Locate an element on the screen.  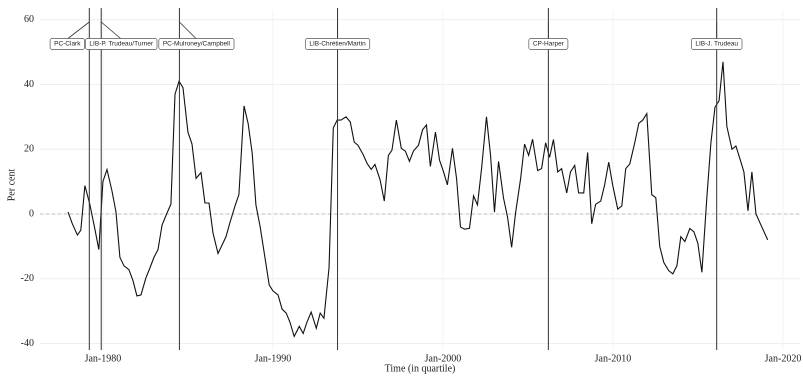
x-tick-label: Jan-2000 is located at coordinates (443, 358).